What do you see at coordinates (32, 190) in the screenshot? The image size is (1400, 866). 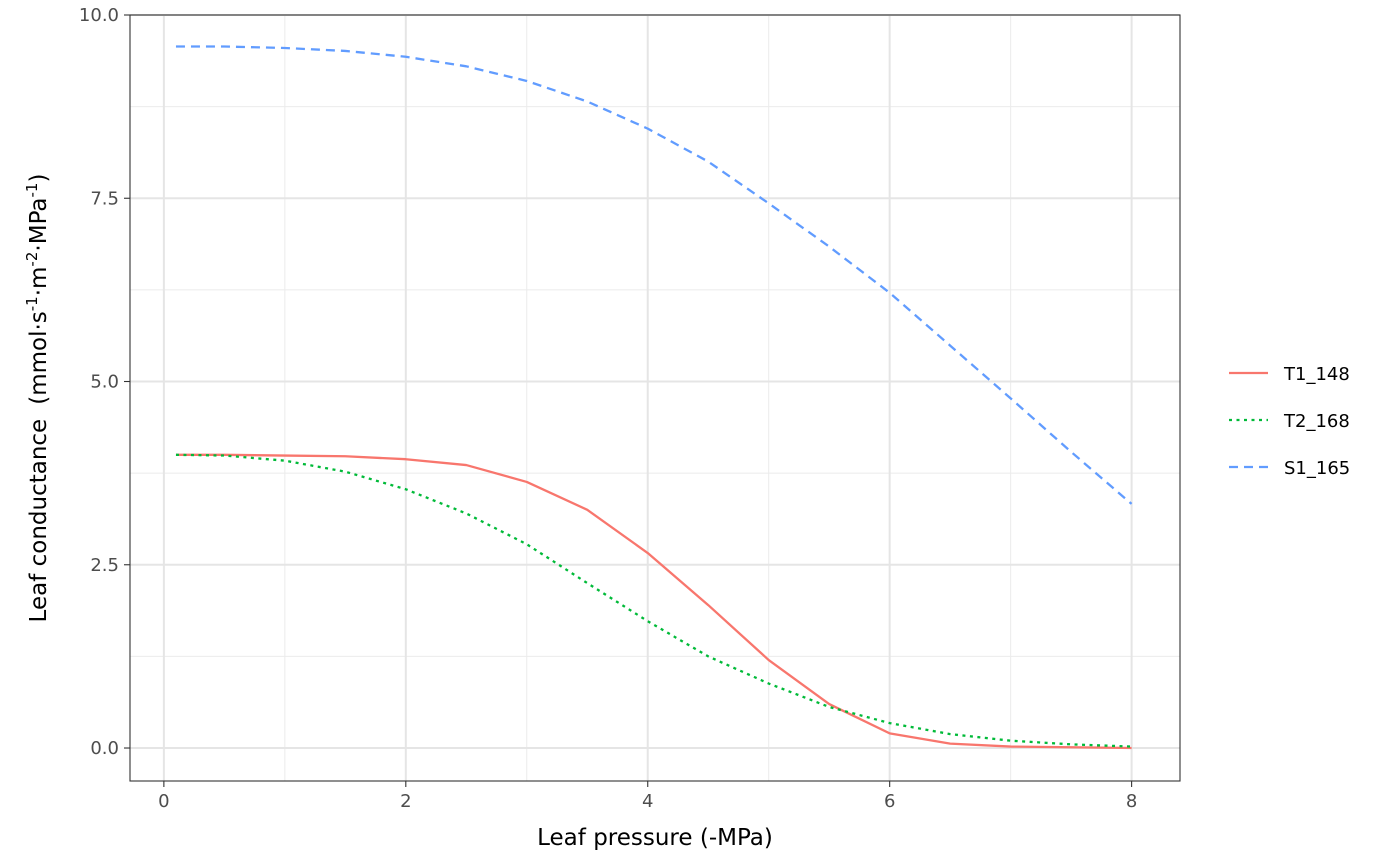 I see `y-axis-title-exp-mpa: -1` at bounding box center [32, 190].